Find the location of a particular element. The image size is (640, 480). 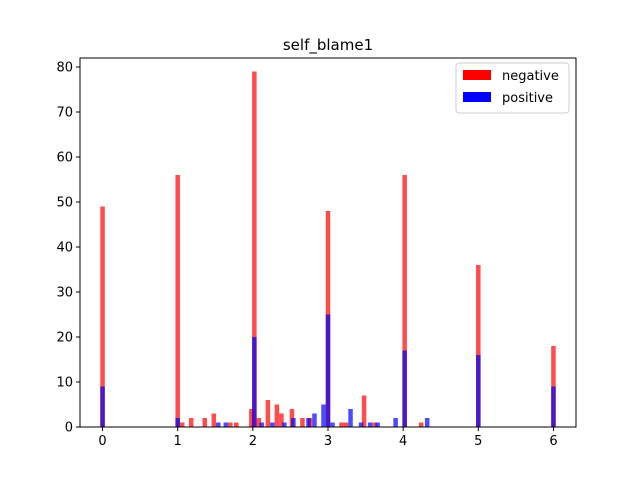

legend-label-negative: negative is located at coordinates (530, 76).